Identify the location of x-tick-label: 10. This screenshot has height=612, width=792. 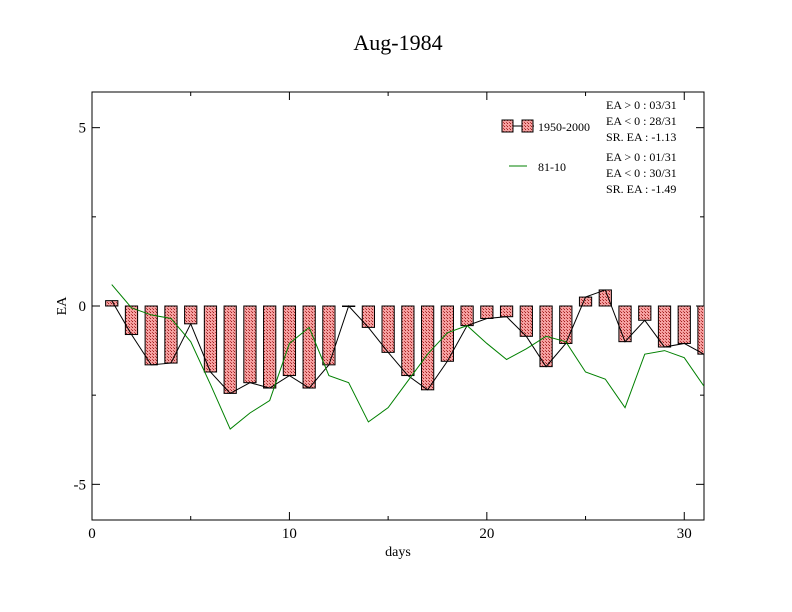
(289, 534).